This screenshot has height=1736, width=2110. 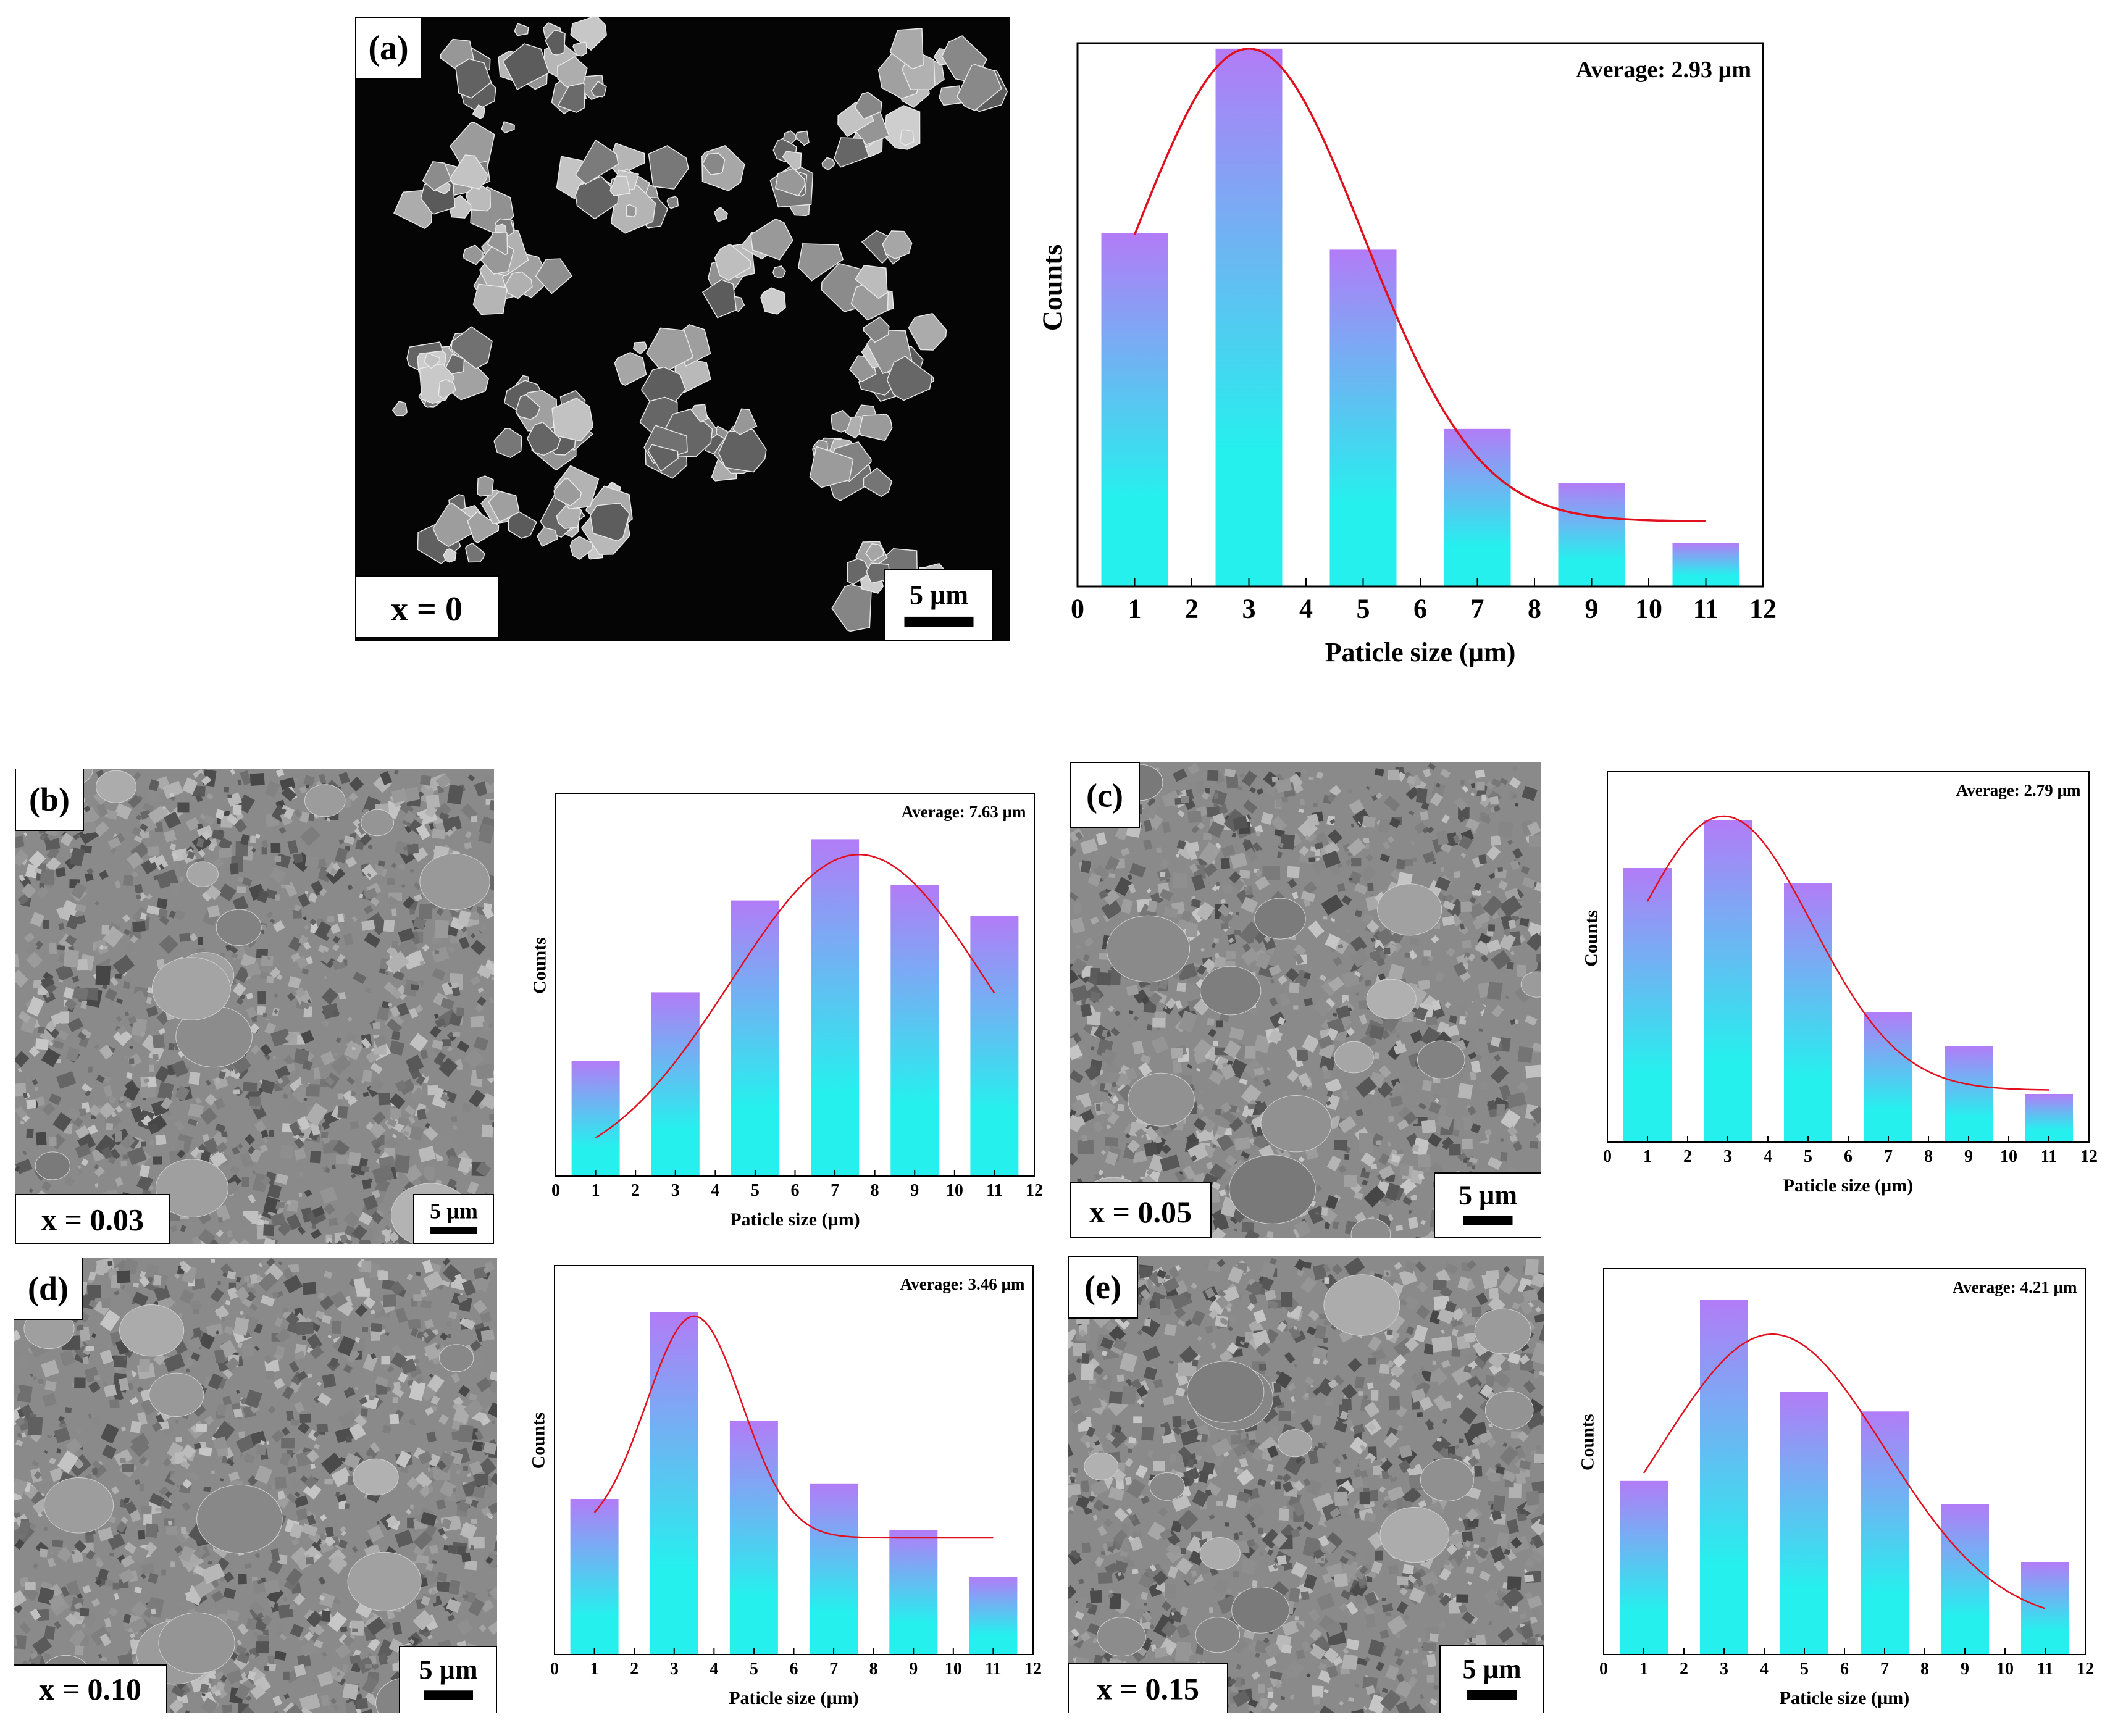 I want to click on composition-label: x = 0.10, so click(x=90, y=1689).